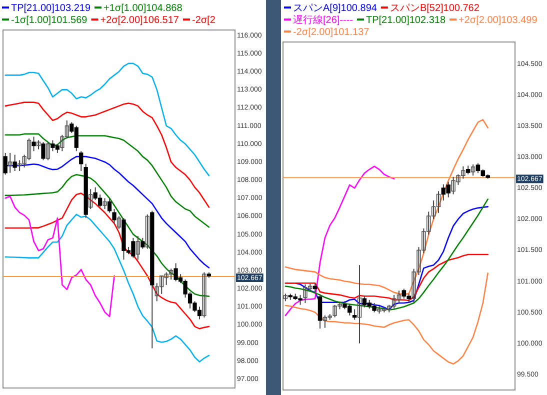 The image size is (547, 395). I want to click on legend-label: -2σ[2.00]101.137, so click(331, 32).